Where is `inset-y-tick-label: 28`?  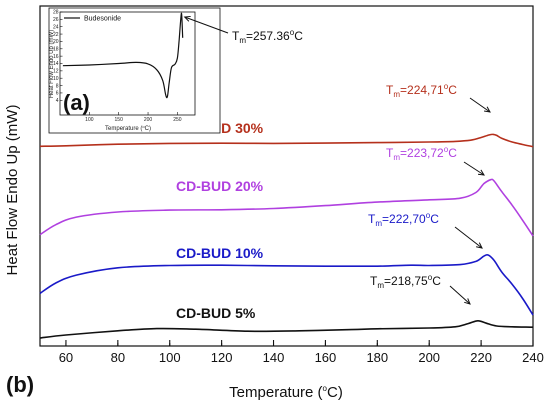
inset-y-tick-label: 28 is located at coordinates (56, 13).